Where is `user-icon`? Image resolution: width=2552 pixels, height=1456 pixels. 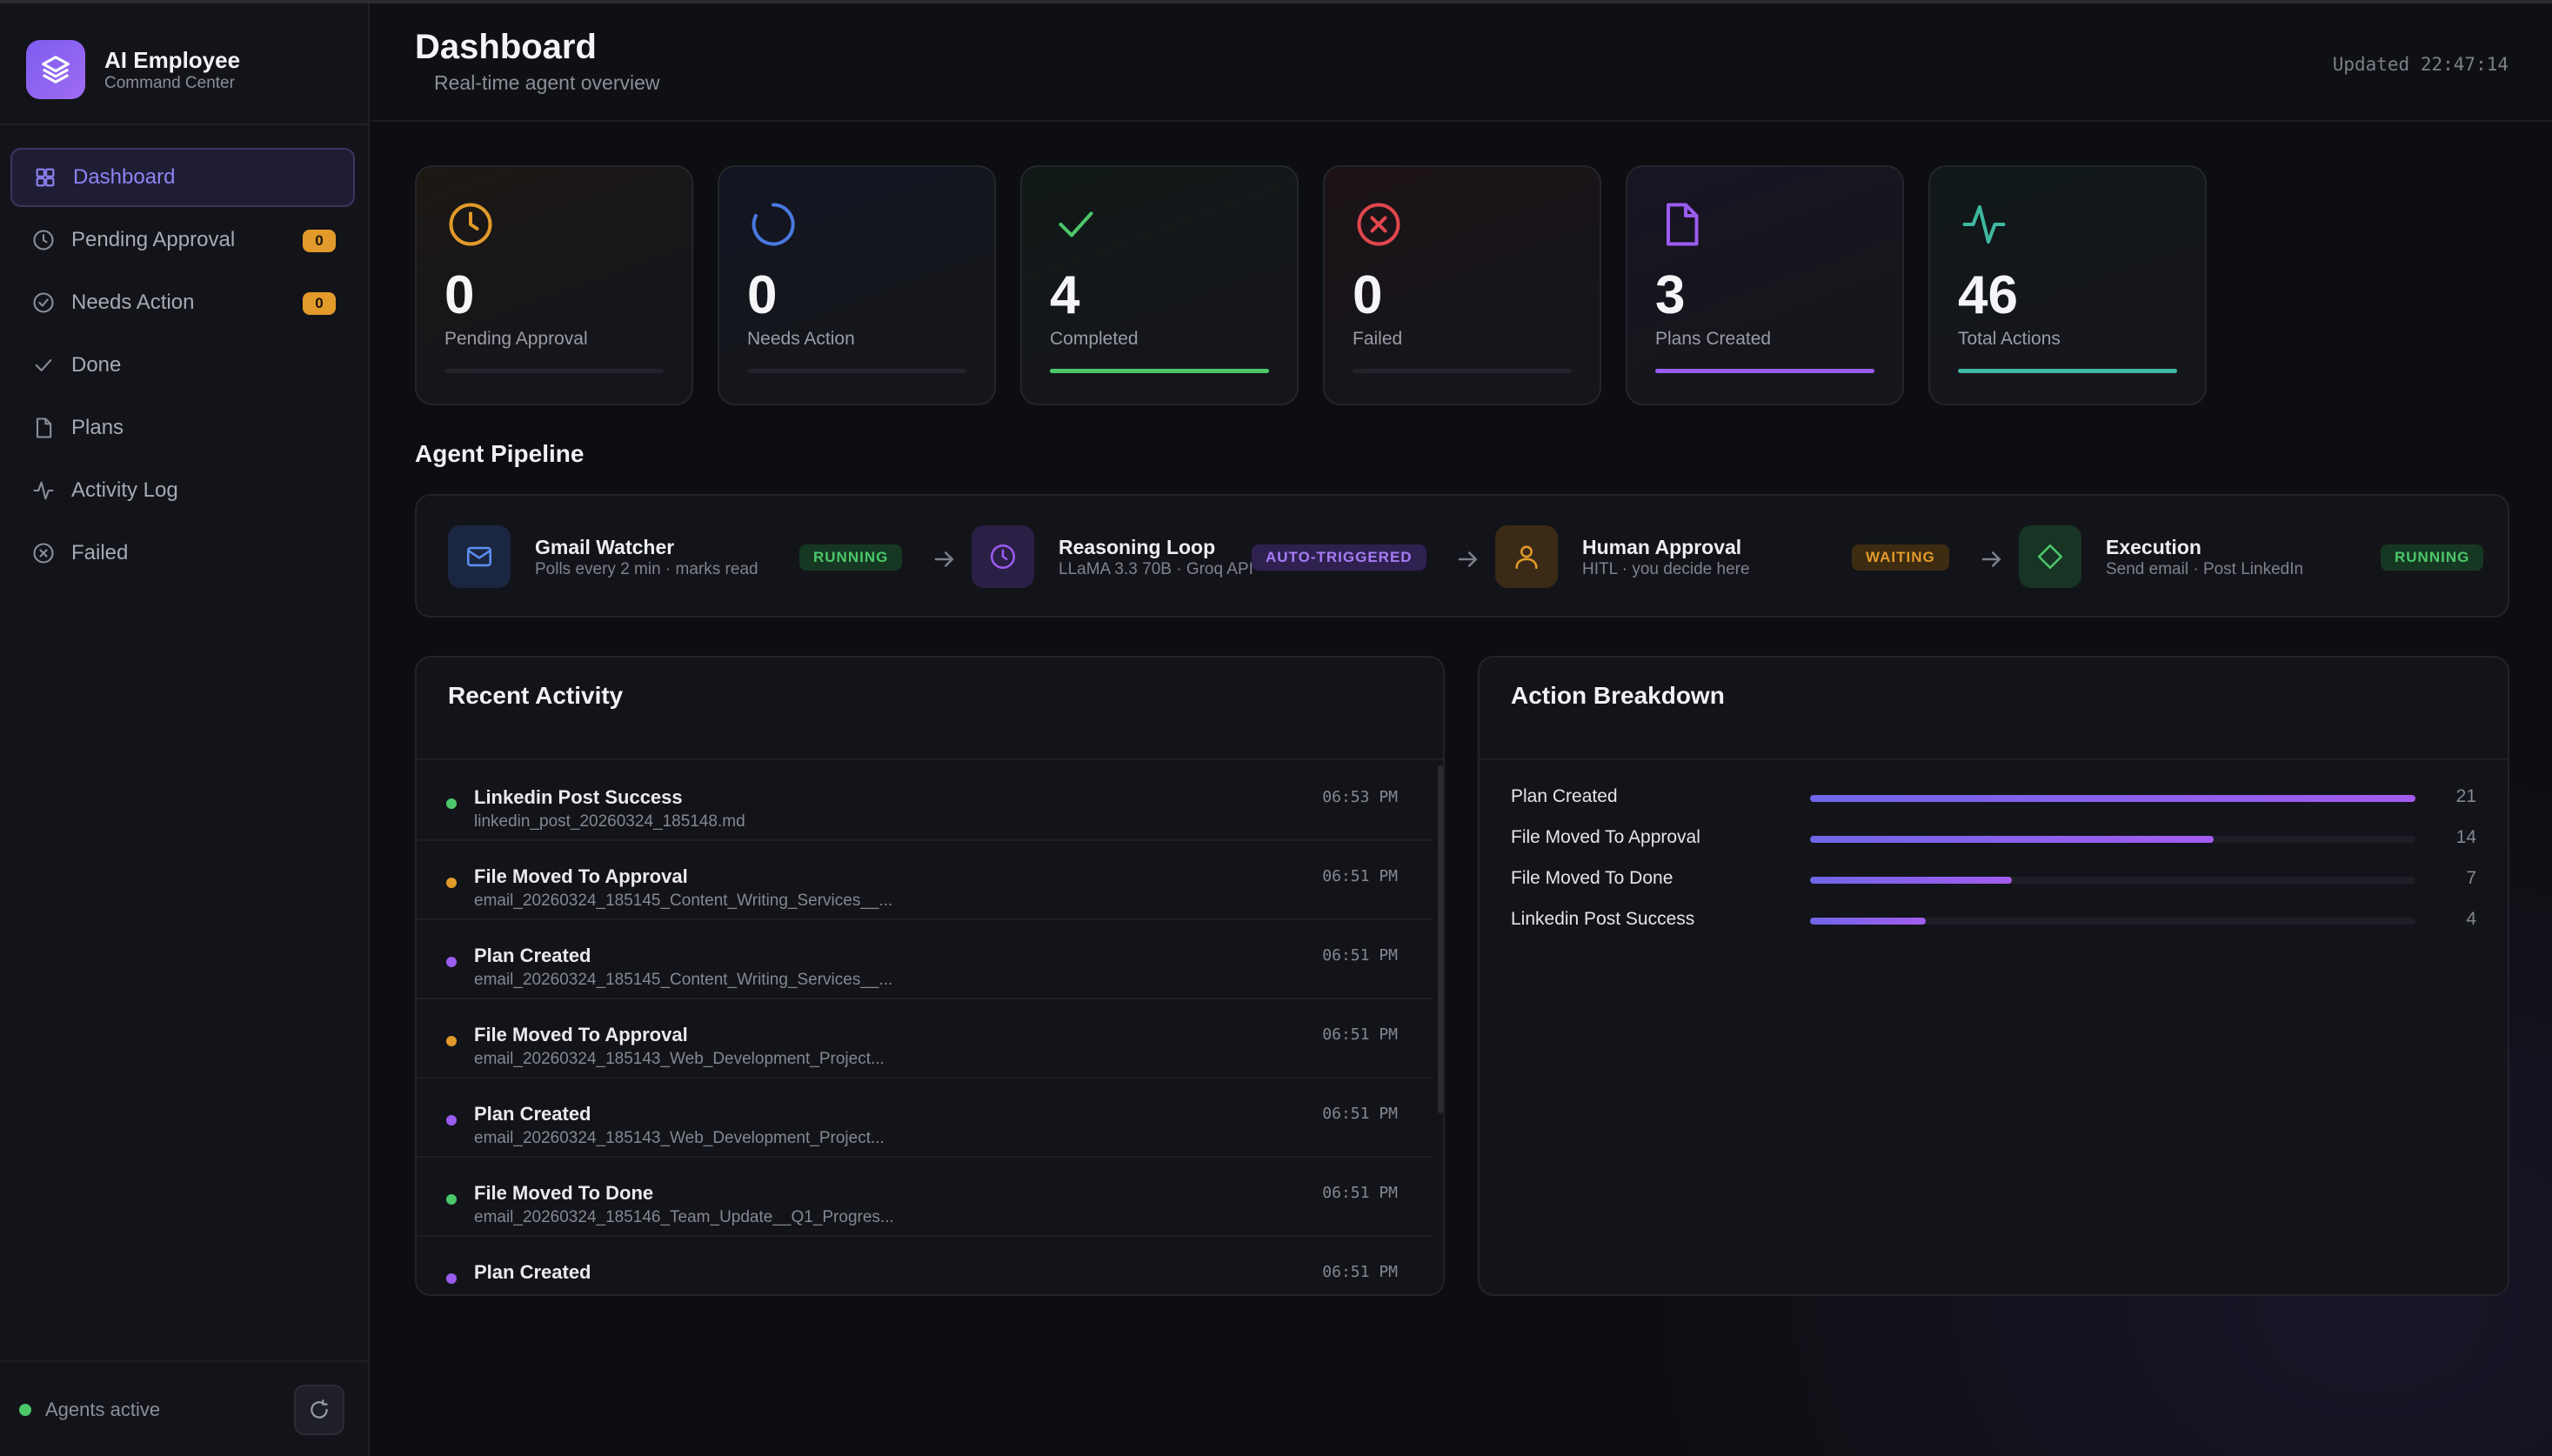
user-icon is located at coordinates (1526, 557).